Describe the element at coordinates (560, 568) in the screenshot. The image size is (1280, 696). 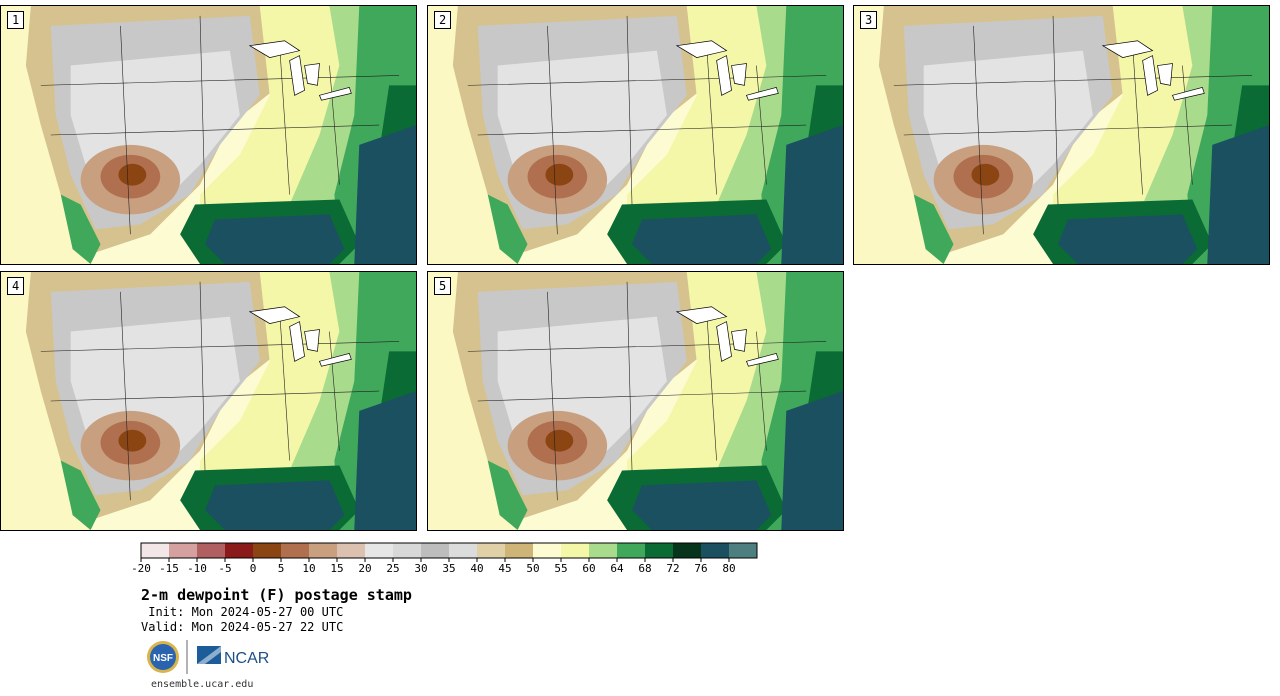
I see `colorbar-tick-label: 55` at that location.